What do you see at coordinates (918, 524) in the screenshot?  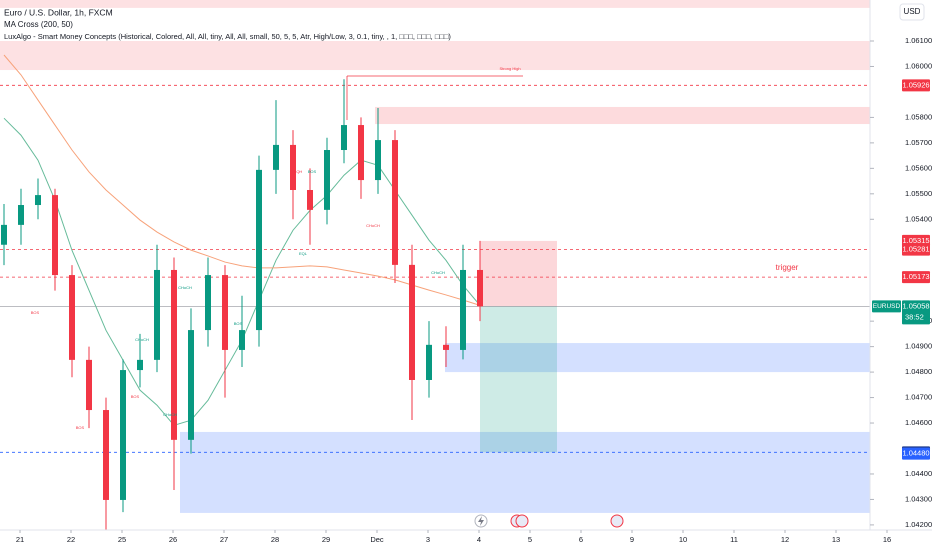 I see `y-tick-label: 1.04200` at bounding box center [918, 524].